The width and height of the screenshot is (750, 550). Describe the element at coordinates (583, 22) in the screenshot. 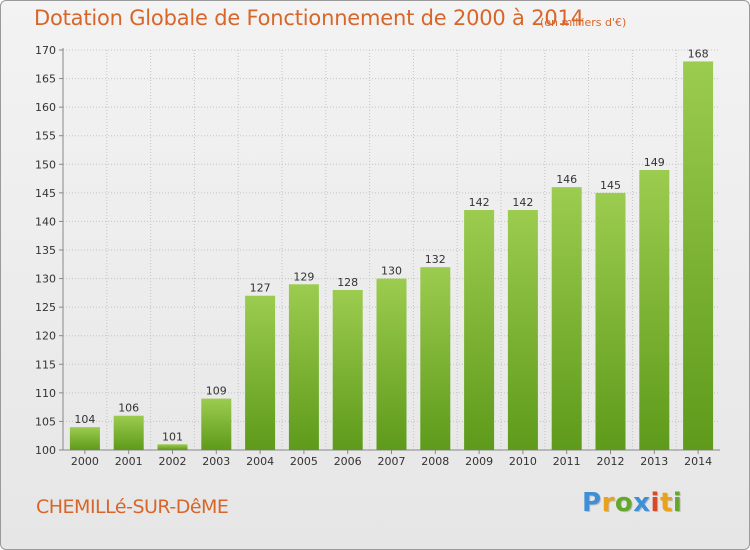

I see `chart-subtitle: (en milliers d'€)` at that location.